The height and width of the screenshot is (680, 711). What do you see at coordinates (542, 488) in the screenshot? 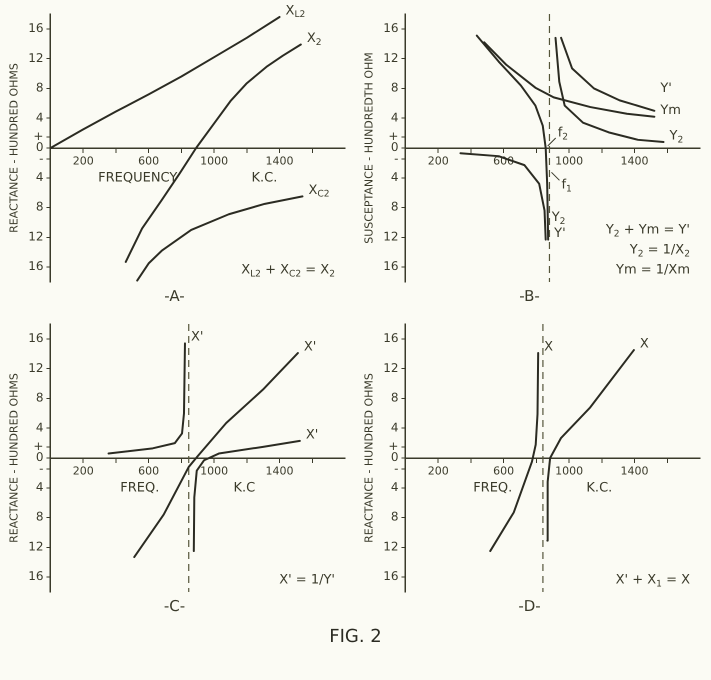
I see `x-axis-title: FREQ. K.C.` at bounding box center [542, 488].